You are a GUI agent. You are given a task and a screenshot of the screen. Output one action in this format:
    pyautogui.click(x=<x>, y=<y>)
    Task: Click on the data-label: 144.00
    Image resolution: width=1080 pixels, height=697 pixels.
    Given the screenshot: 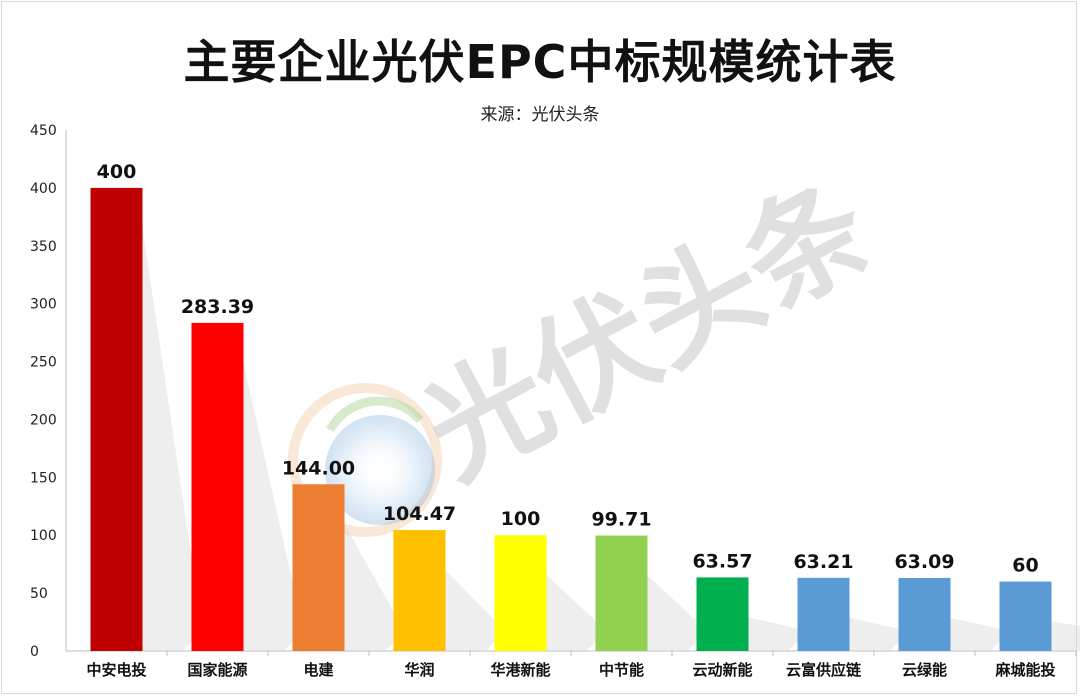 What is the action you would take?
    pyautogui.click(x=318, y=468)
    